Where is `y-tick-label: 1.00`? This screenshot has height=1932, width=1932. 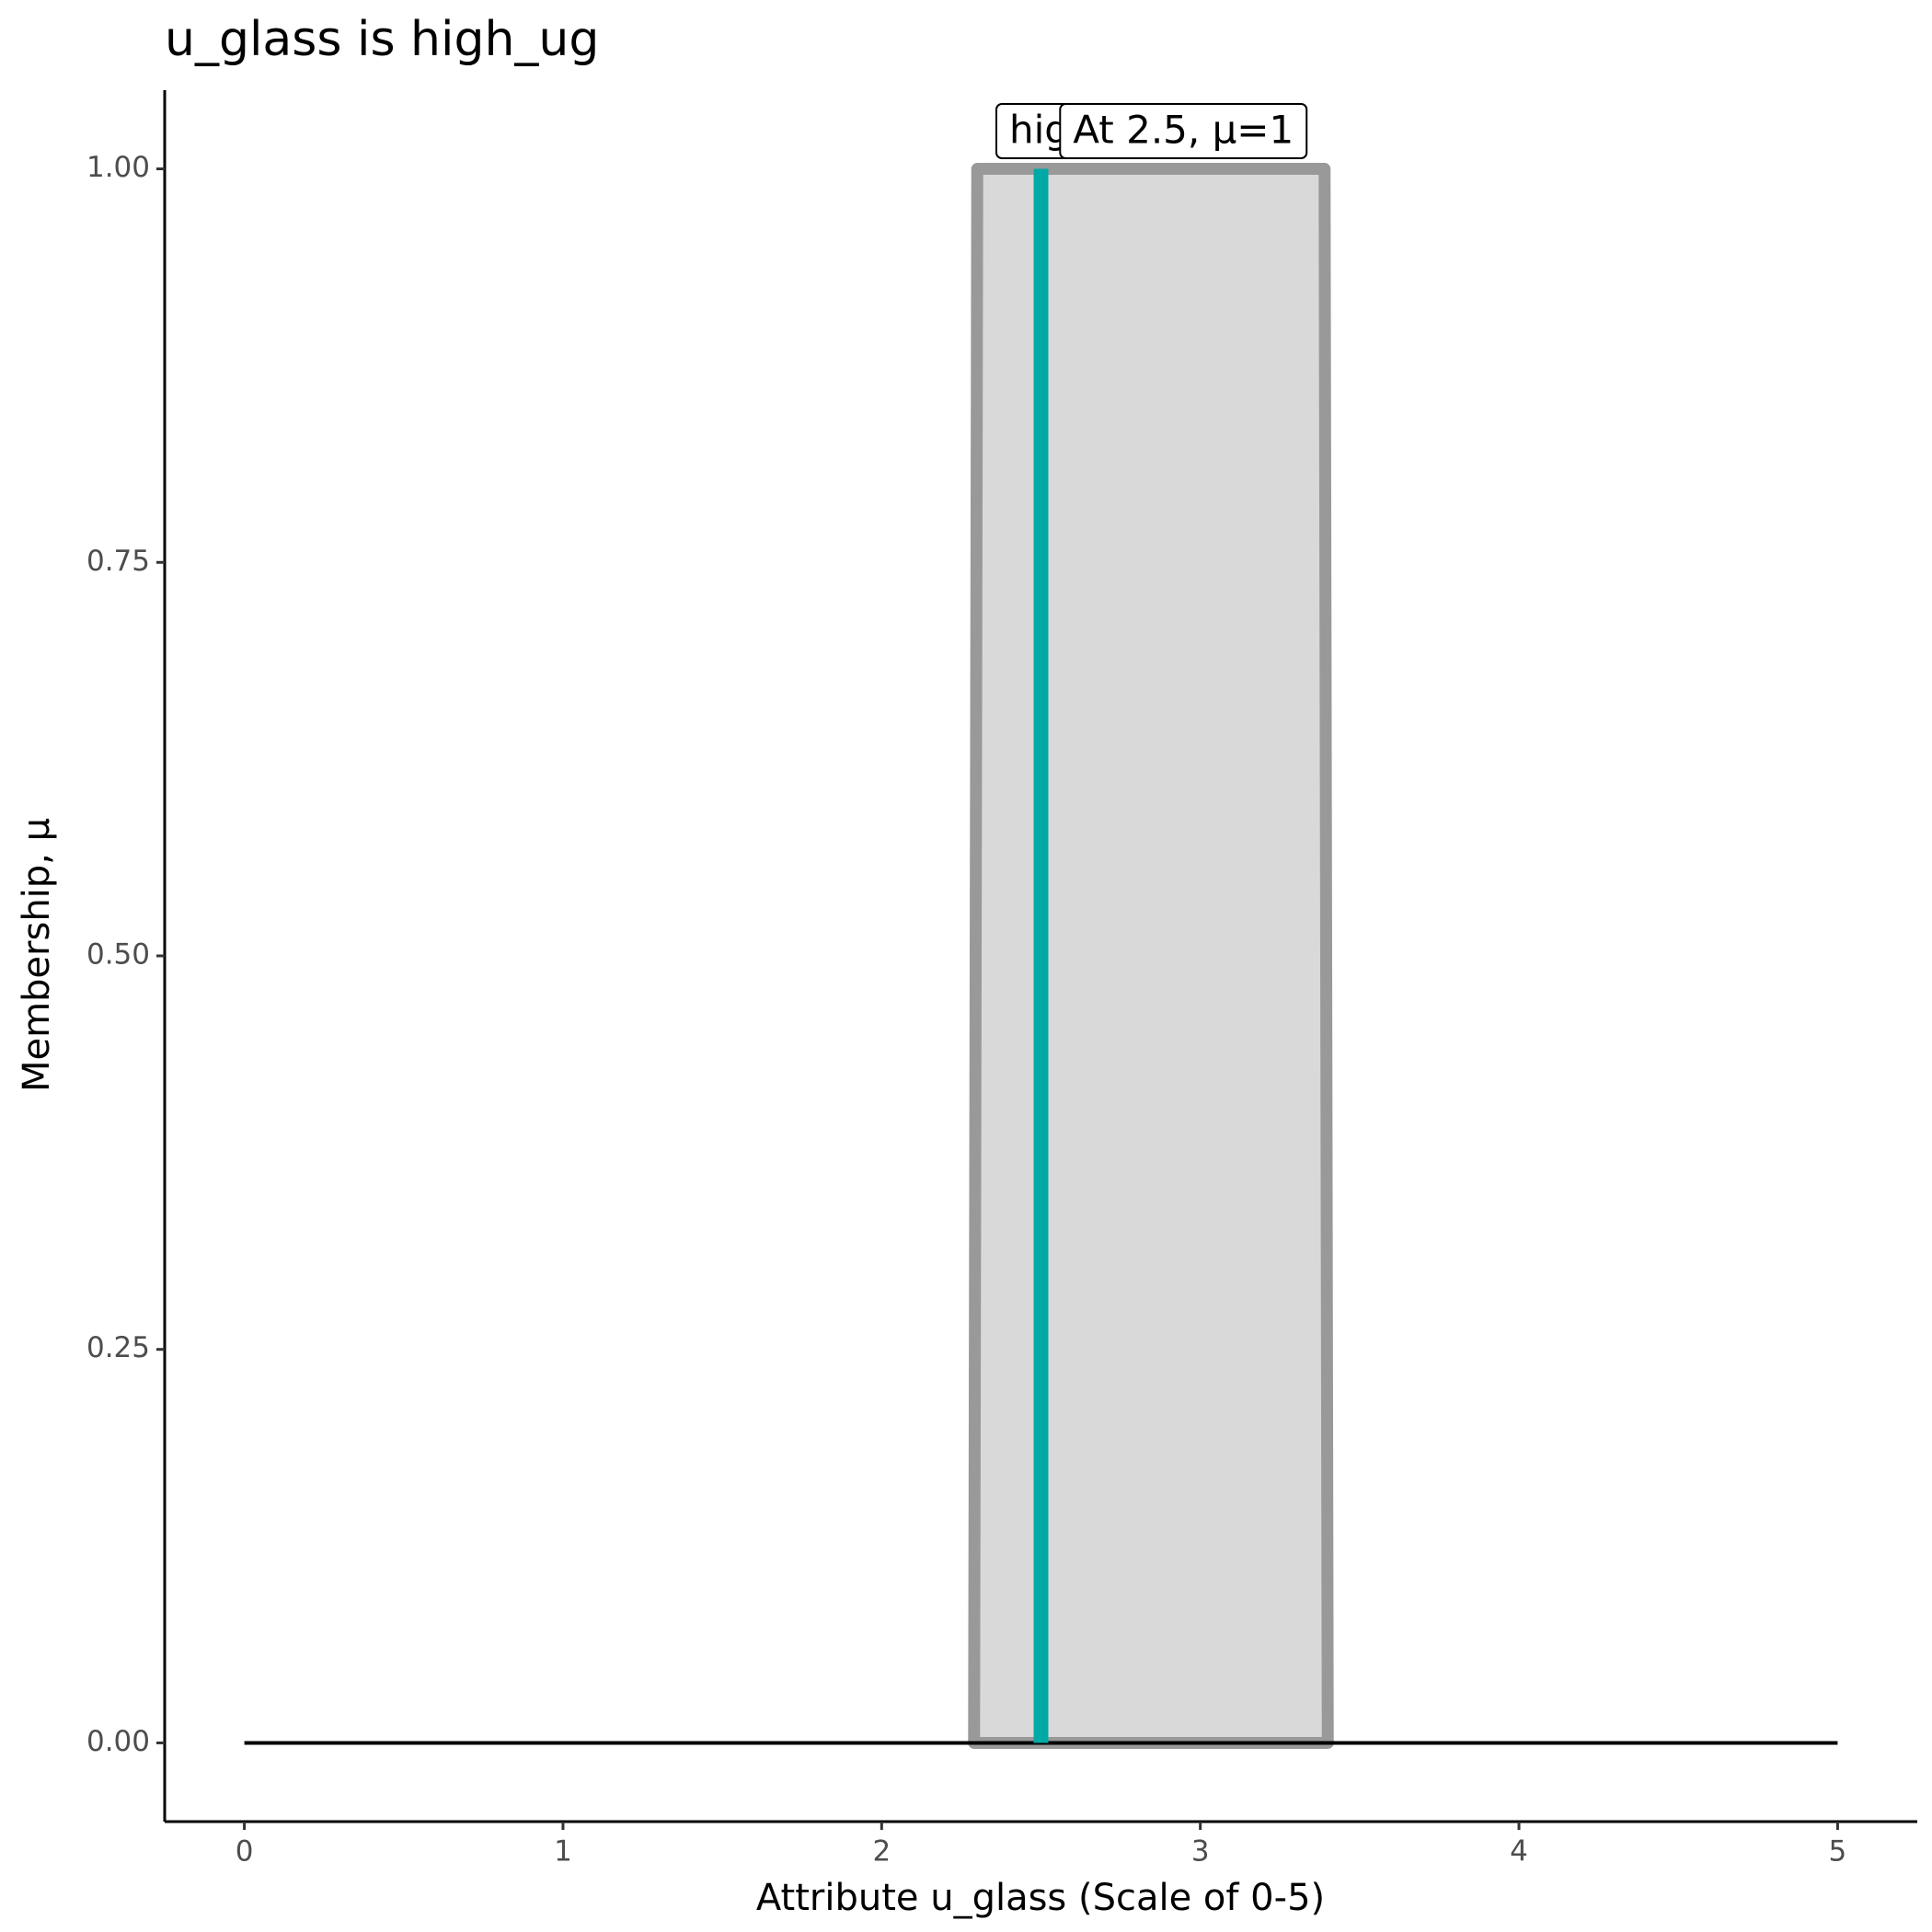 y-tick-label: 1.00 is located at coordinates (118, 167).